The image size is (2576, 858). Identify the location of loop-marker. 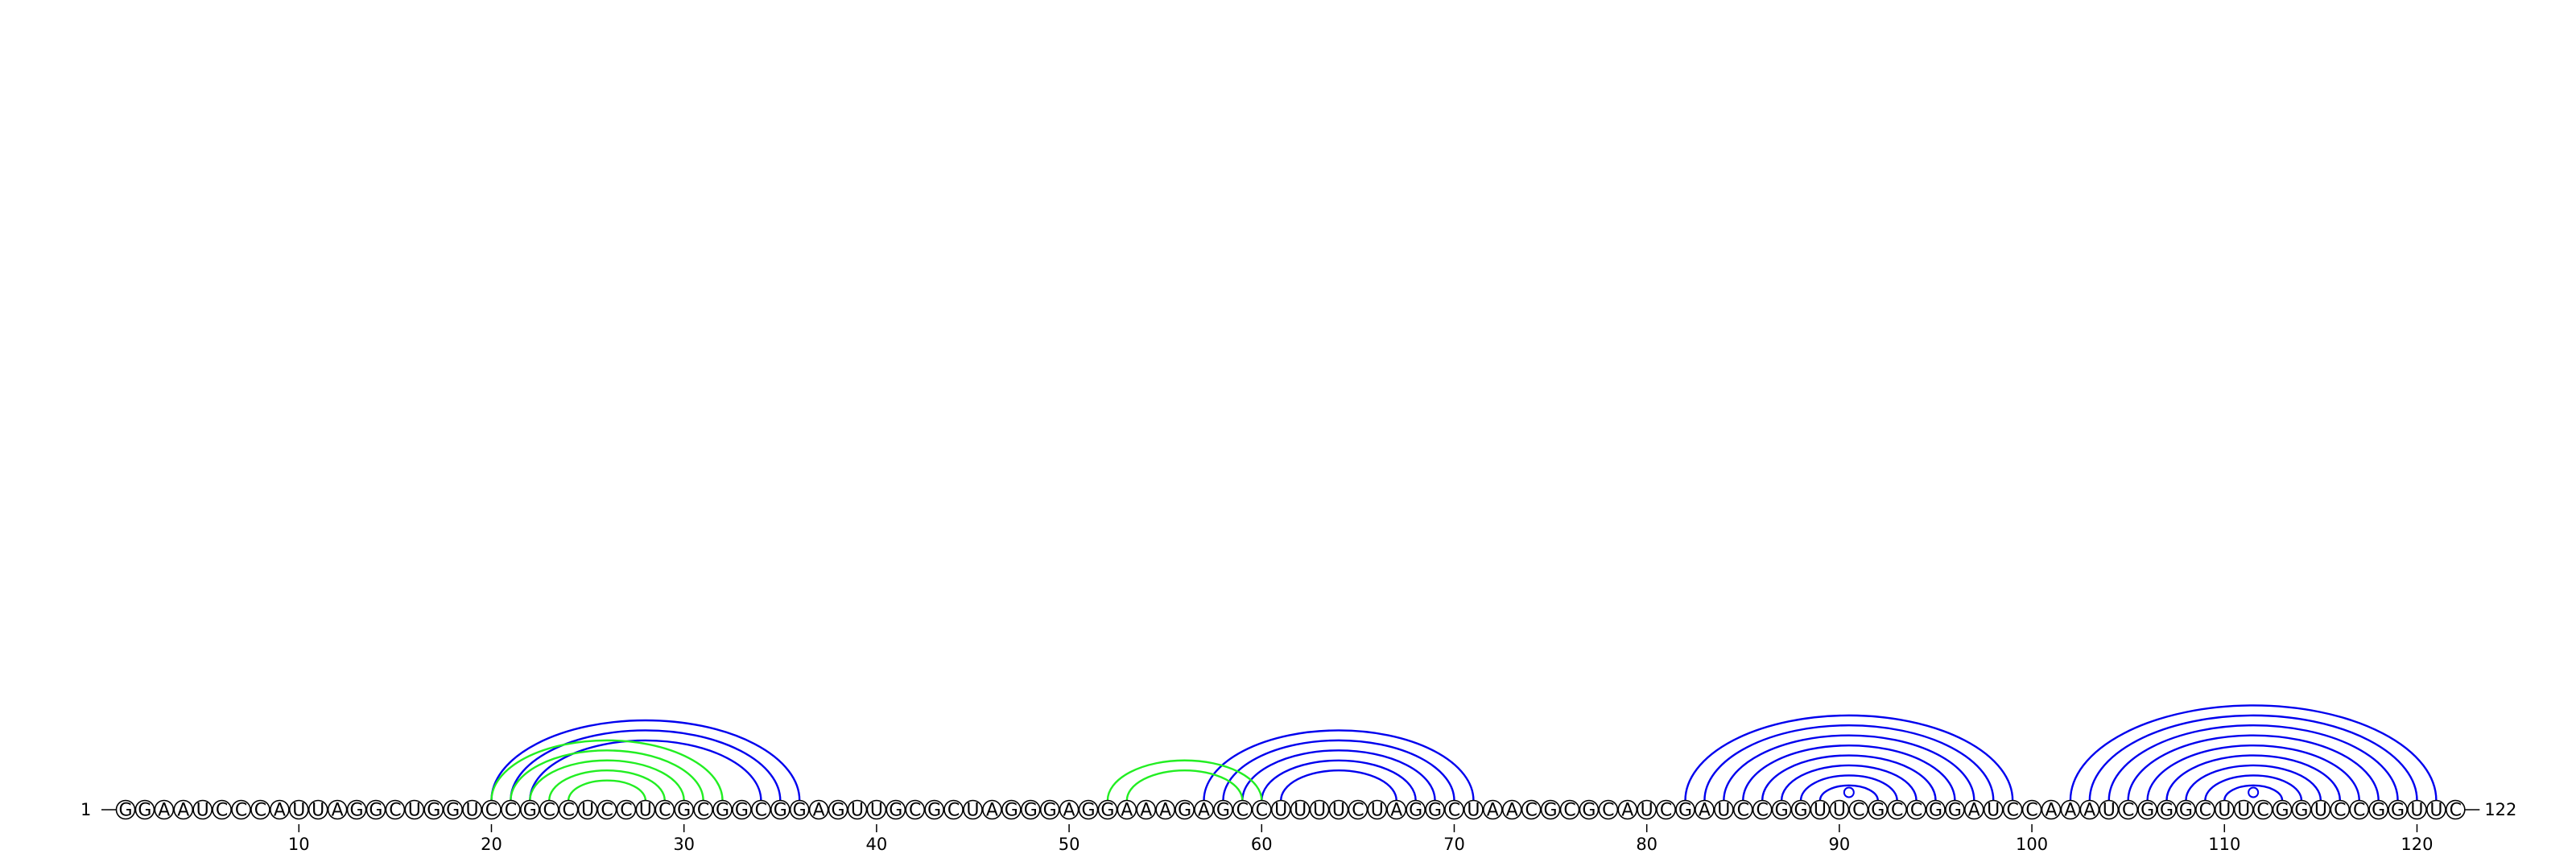
(1849, 792).